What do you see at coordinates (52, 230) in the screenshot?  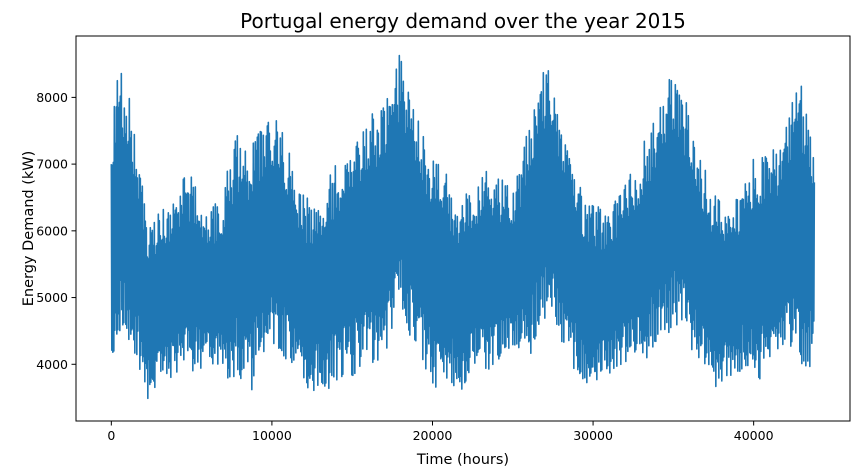 I see `y-tick-label: 6000` at bounding box center [52, 230].